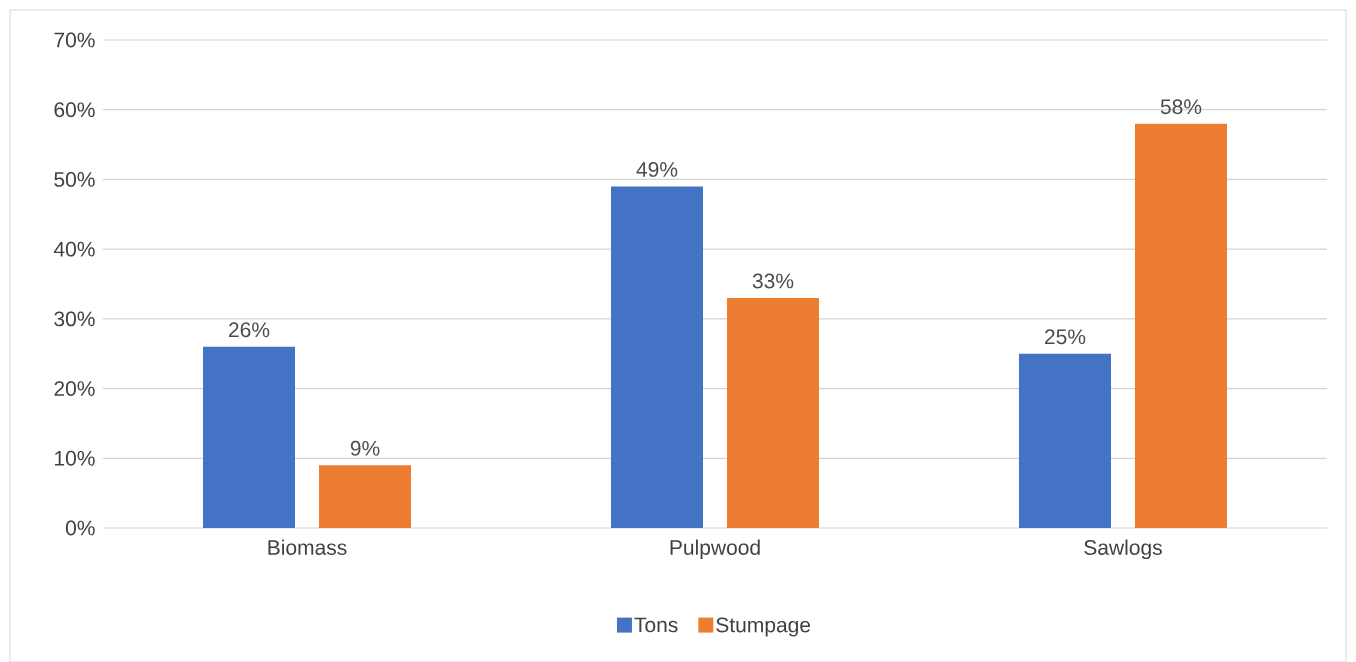  I want to click on data-label: 25%, so click(1065, 337).